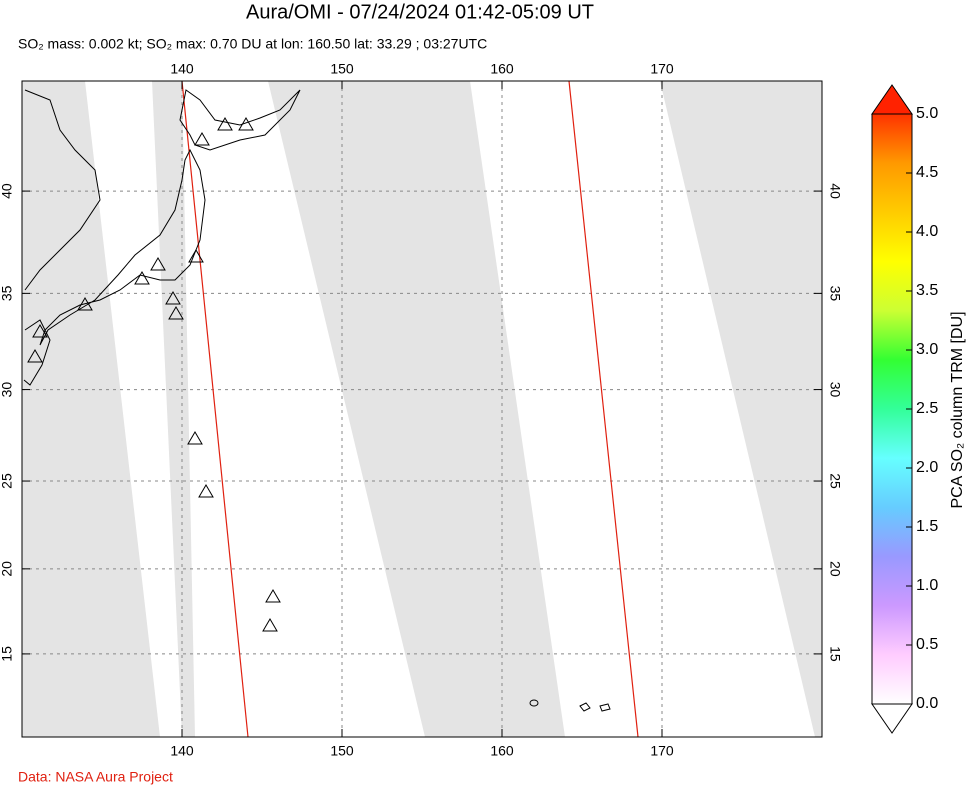  What do you see at coordinates (927, 526) in the screenshot?
I see `colorbar-tick-label: 1.5` at bounding box center [927, 526].